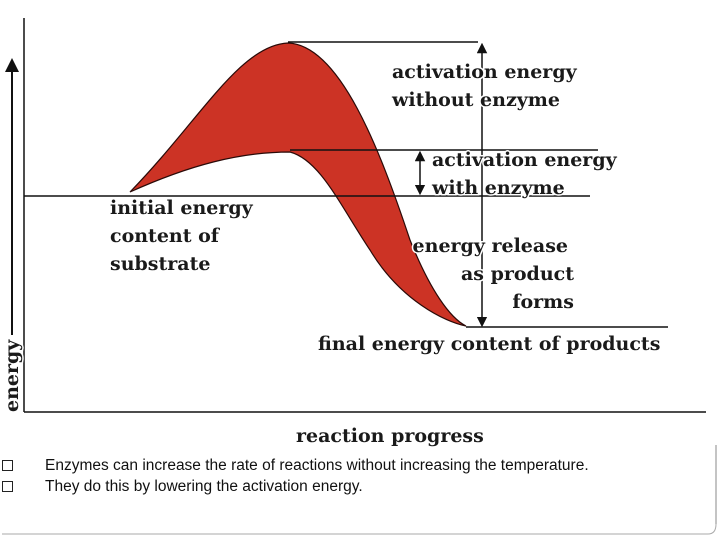 This screenshot has width=720, height=540. What do you see at coordinates (182, 208) in the screenshot?
I see `initial-energy-label: initial energy` at bounding box center [182, 208].